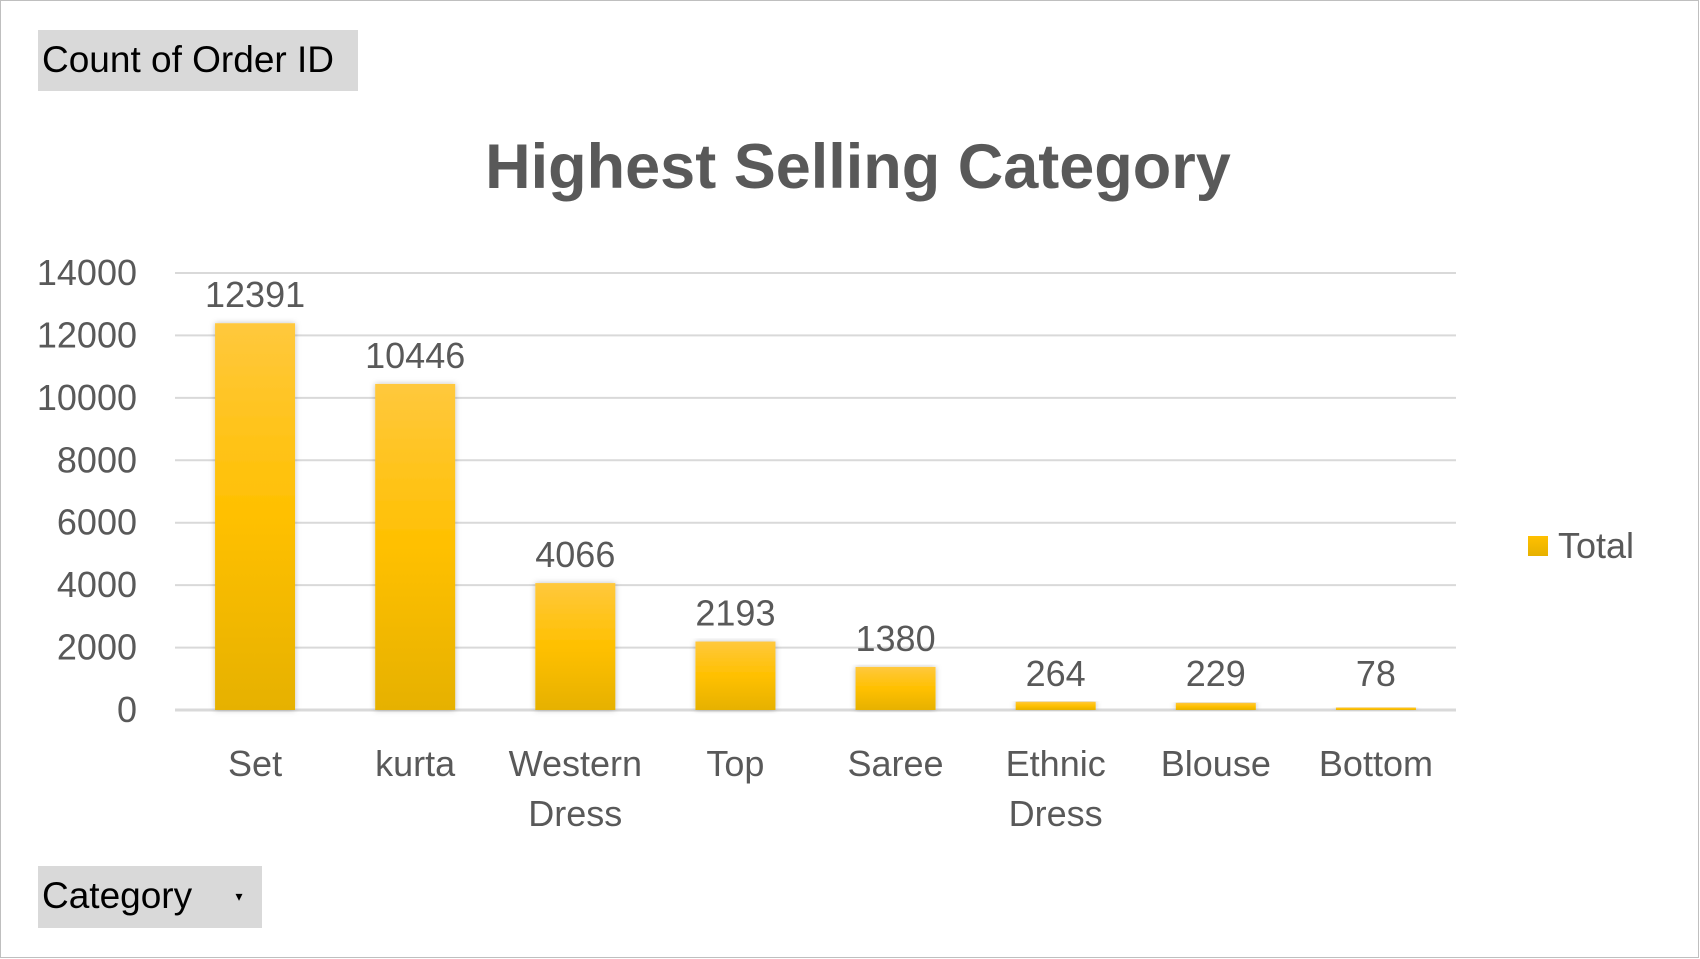 The image size is (1700, 959). I want to click on y-tick-label: 12000, so click(87, 334).